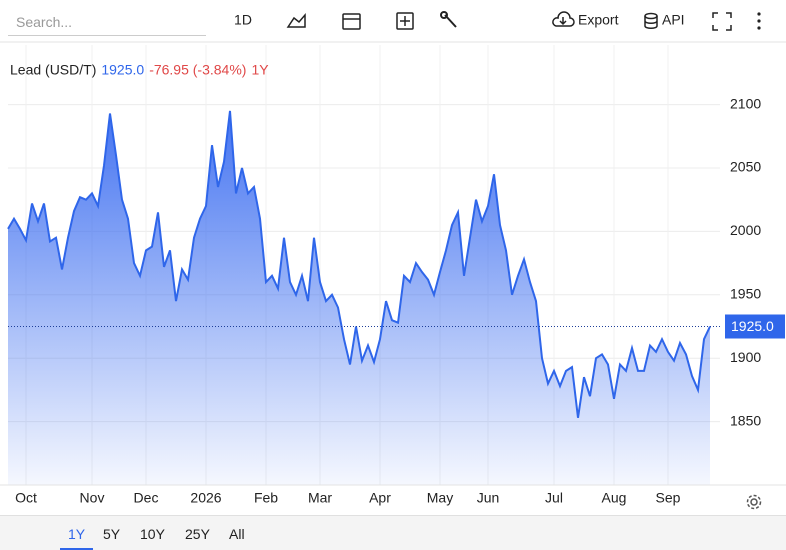  What do you see at coordinates (237, 534) in the screenshot?
I see `range-button: All` at bounding box center [237, 534].